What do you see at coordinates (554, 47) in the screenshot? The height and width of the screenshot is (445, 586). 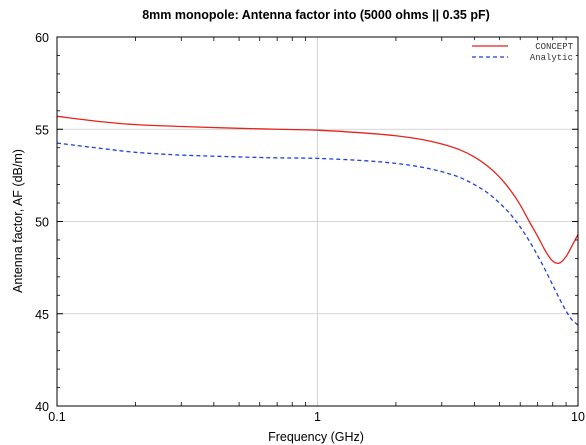 I see `legend-entry-label: CONCEPT` at bounding box center [554, 47].